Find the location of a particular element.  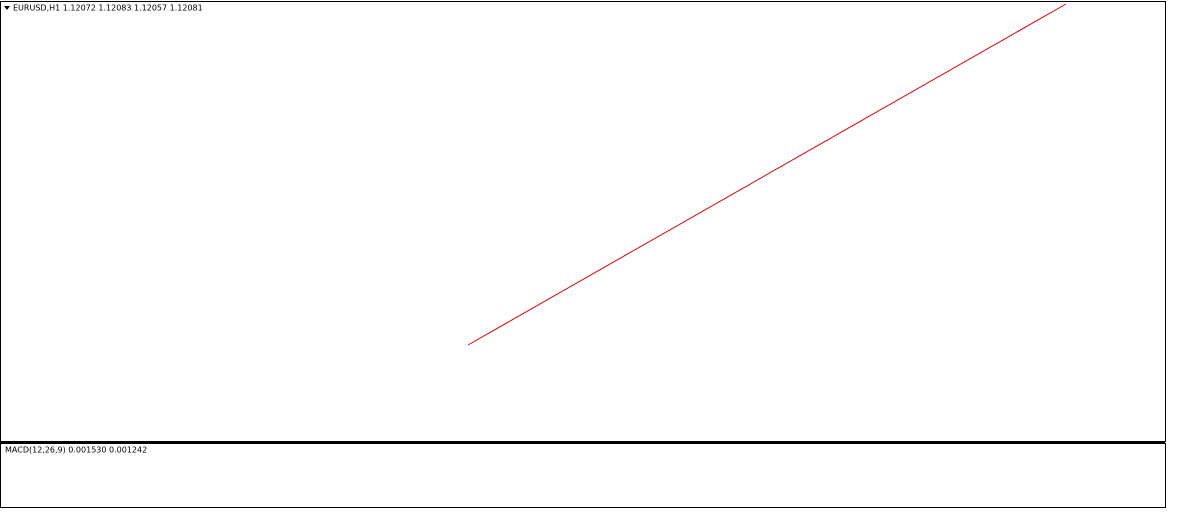

macd-title: MACD(12,26,9) 0.001530 0.001242 is located at coordinates (76, 450).